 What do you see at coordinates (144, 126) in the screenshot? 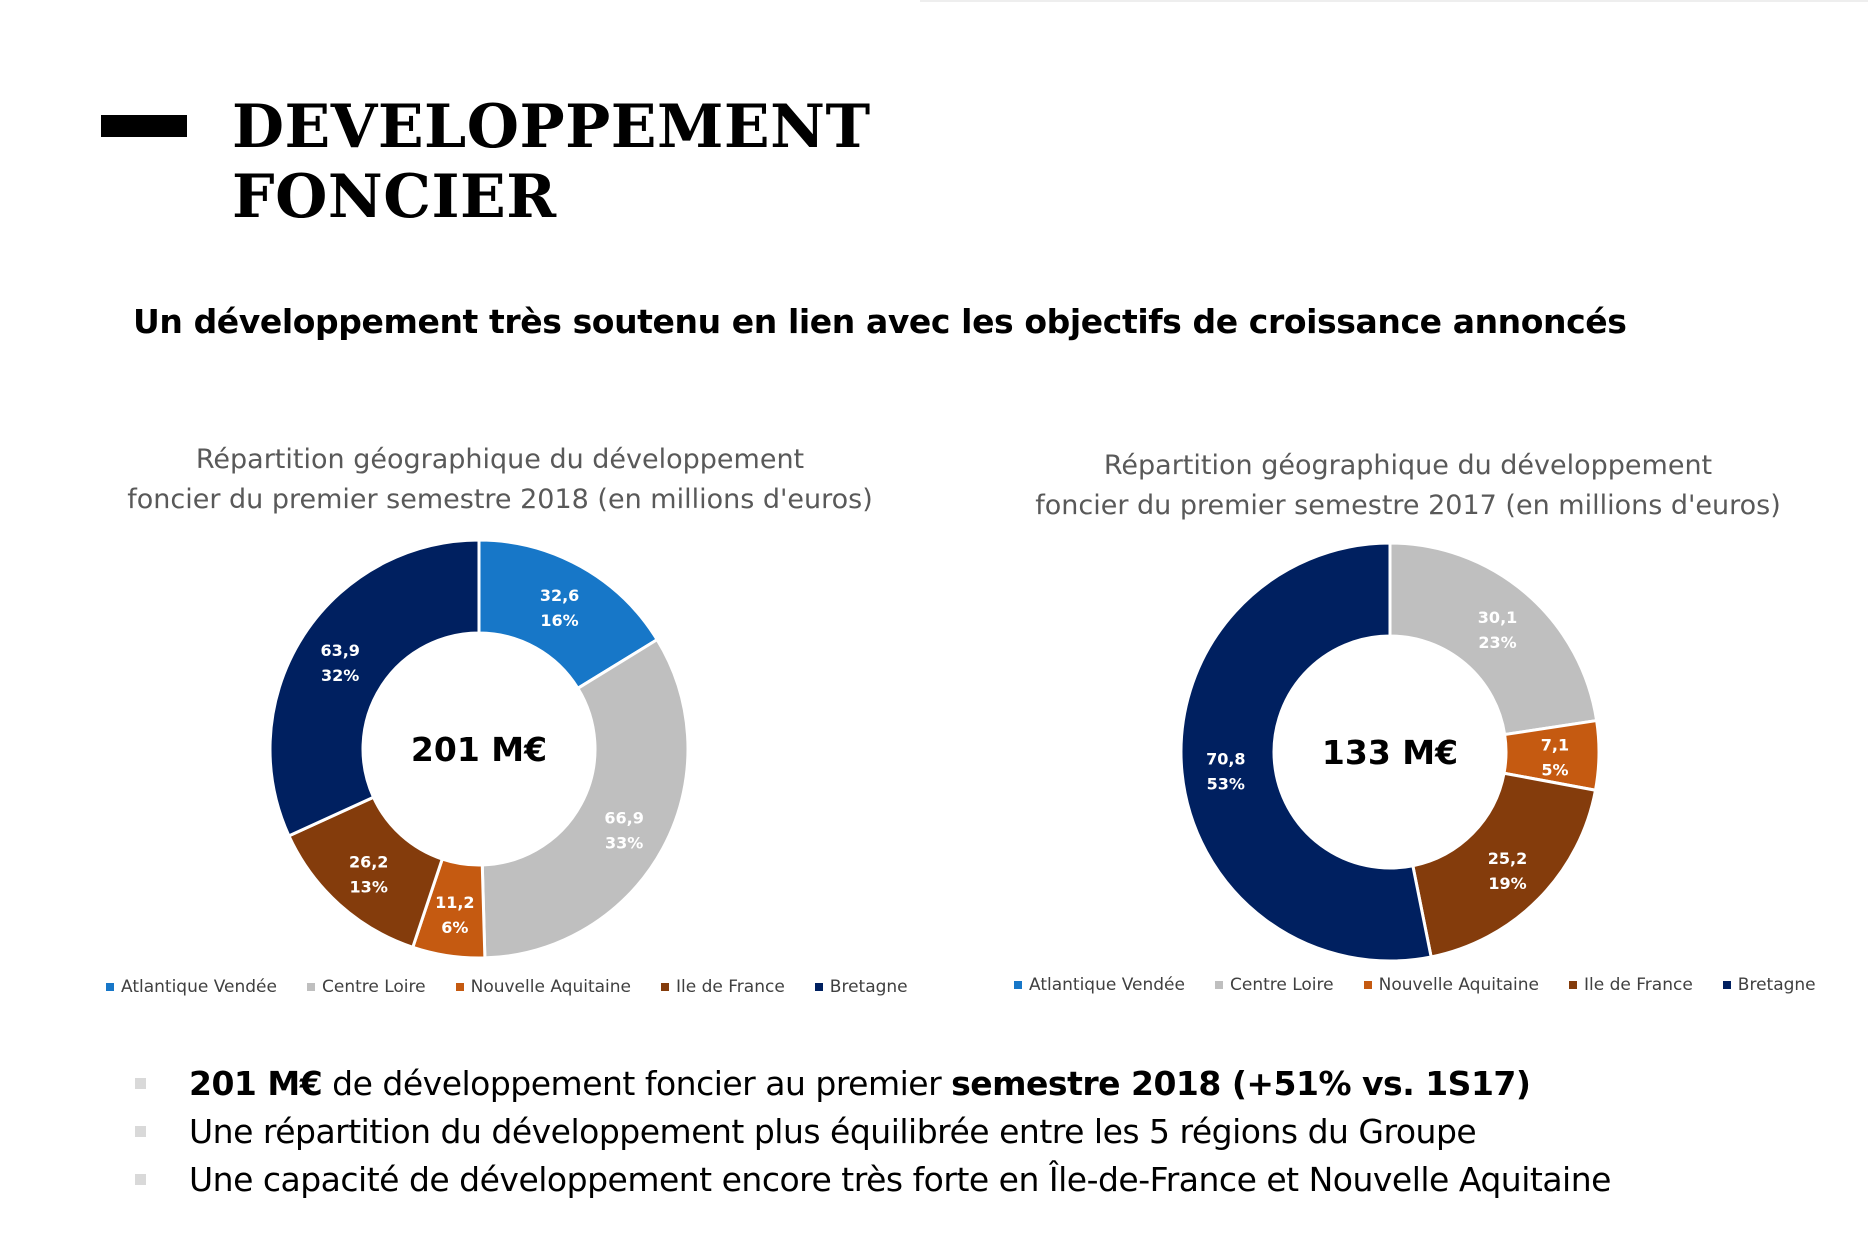
I see `title-accent-bar` at bounding box center [144, 126].